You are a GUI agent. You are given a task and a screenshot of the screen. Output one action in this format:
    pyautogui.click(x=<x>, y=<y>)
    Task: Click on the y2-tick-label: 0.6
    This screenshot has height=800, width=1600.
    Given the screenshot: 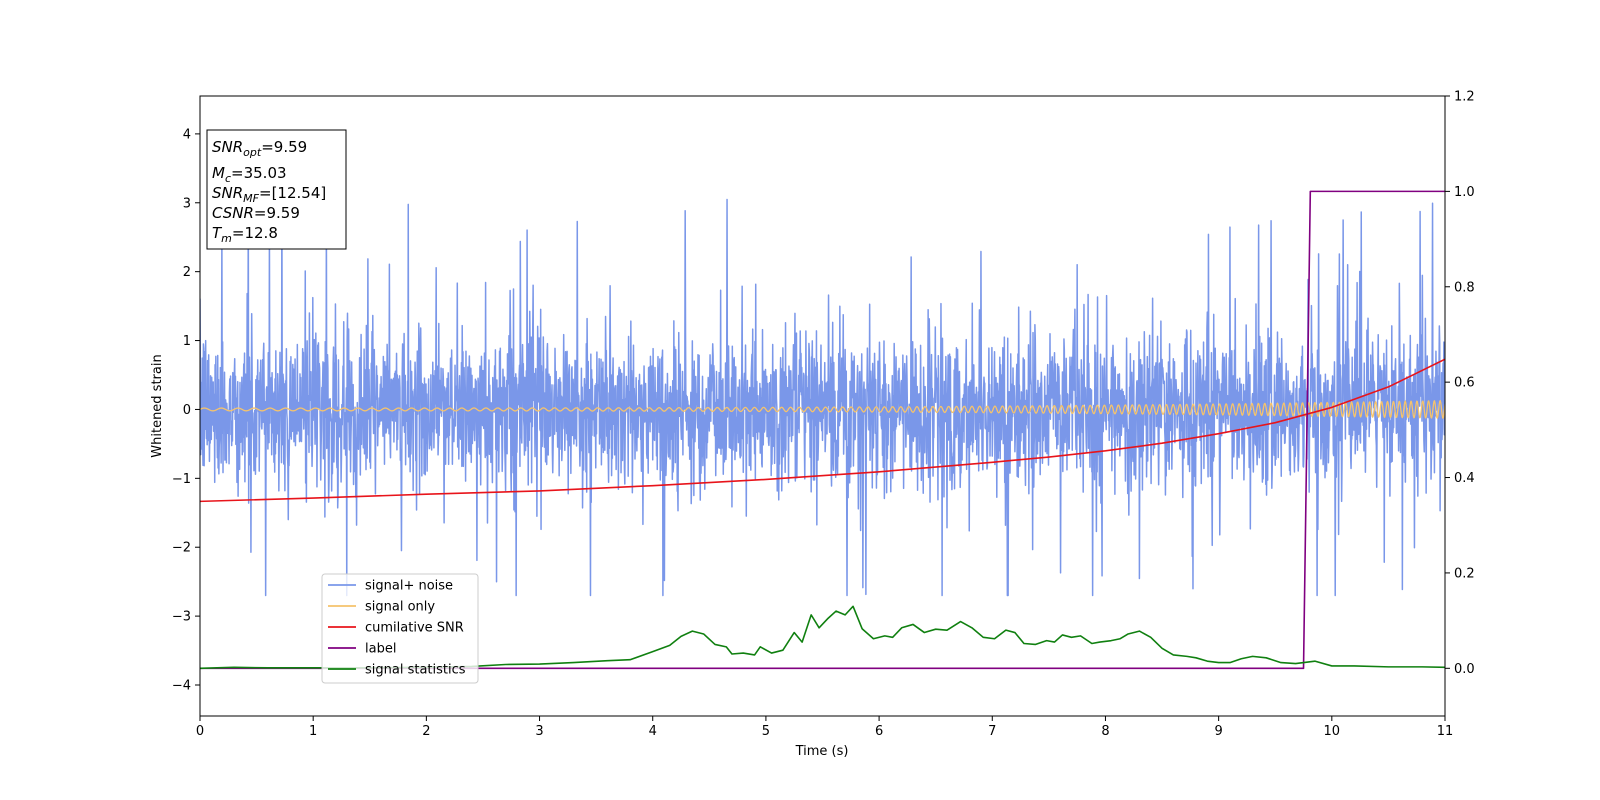 What is the action you would take?
    pyautogui.click(x=1464, y=383)
    